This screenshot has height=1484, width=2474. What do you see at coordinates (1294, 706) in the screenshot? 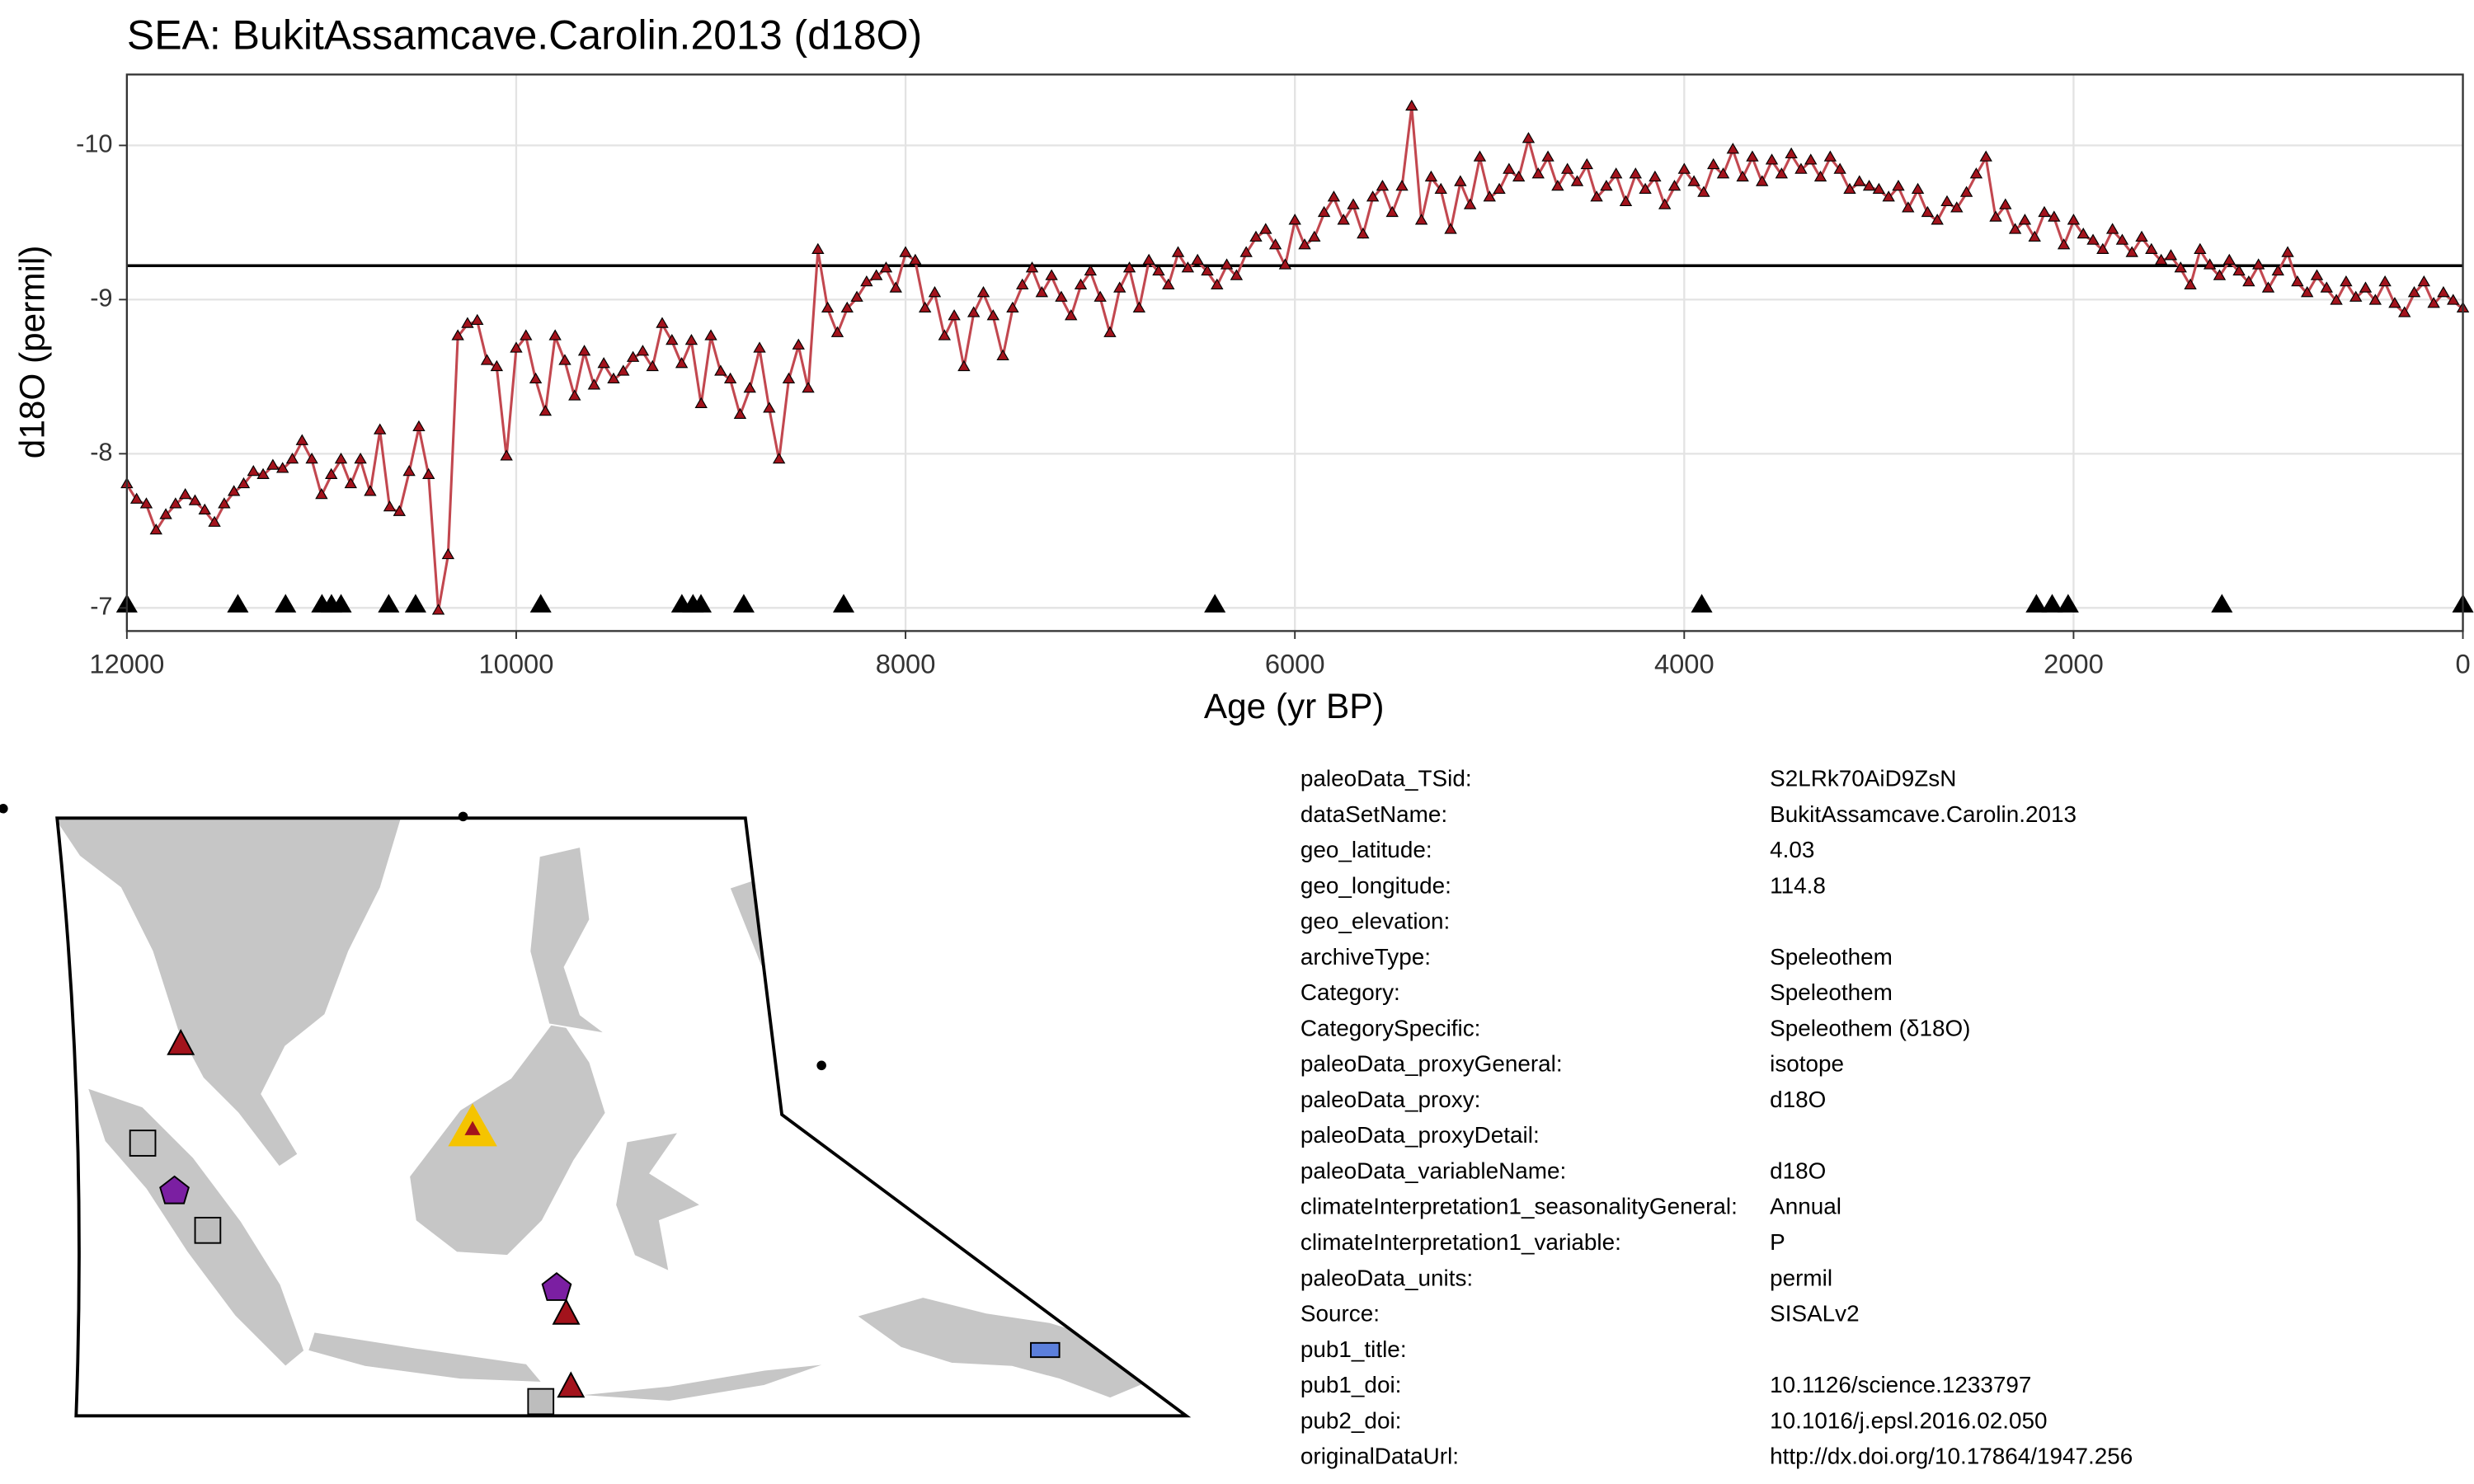
I see `x-axis-label: Age (yr BP)` at bounding box center [1294, 706].